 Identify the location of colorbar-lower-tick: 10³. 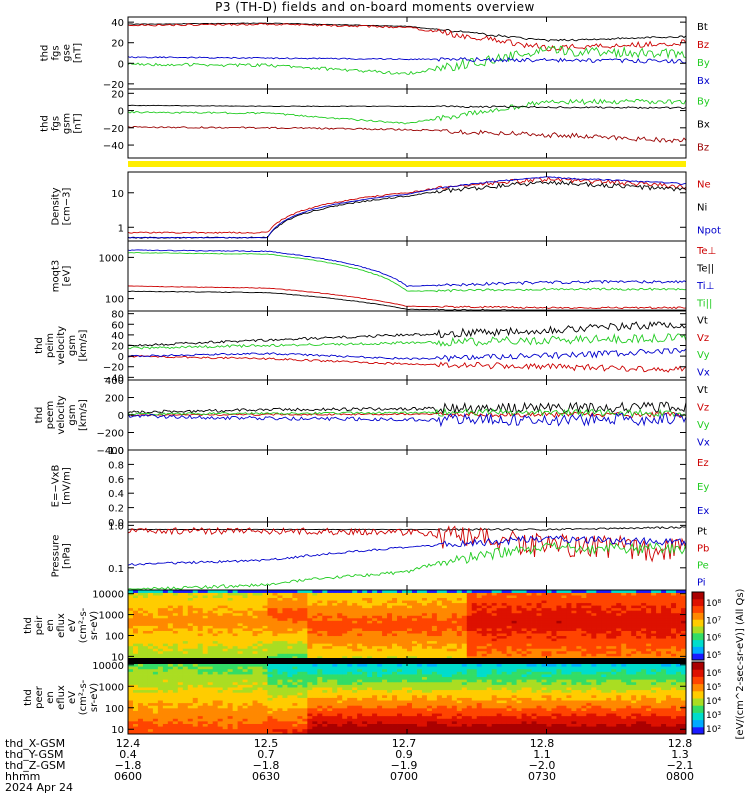
(713, 716).